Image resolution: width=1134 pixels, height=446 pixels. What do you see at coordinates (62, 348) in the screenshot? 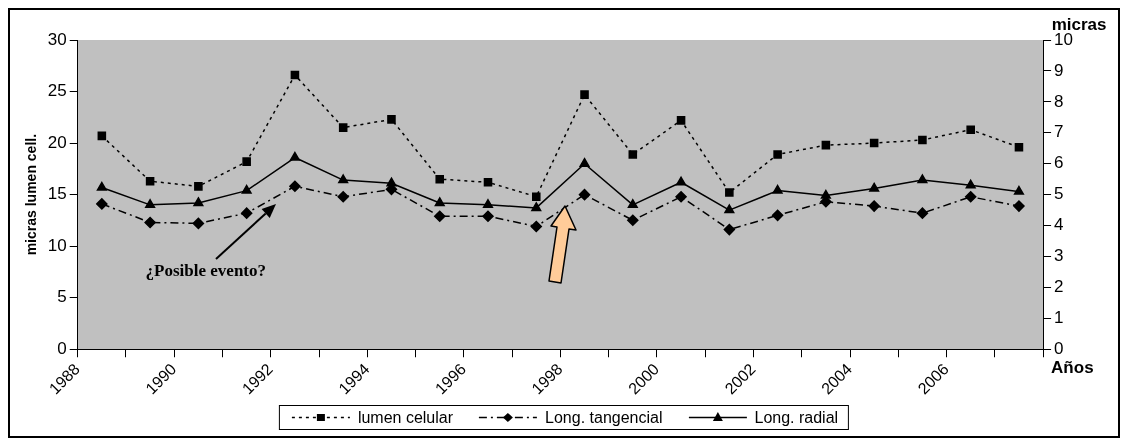
I see `y-tick-label: 0` at bounding box center [62, 348].